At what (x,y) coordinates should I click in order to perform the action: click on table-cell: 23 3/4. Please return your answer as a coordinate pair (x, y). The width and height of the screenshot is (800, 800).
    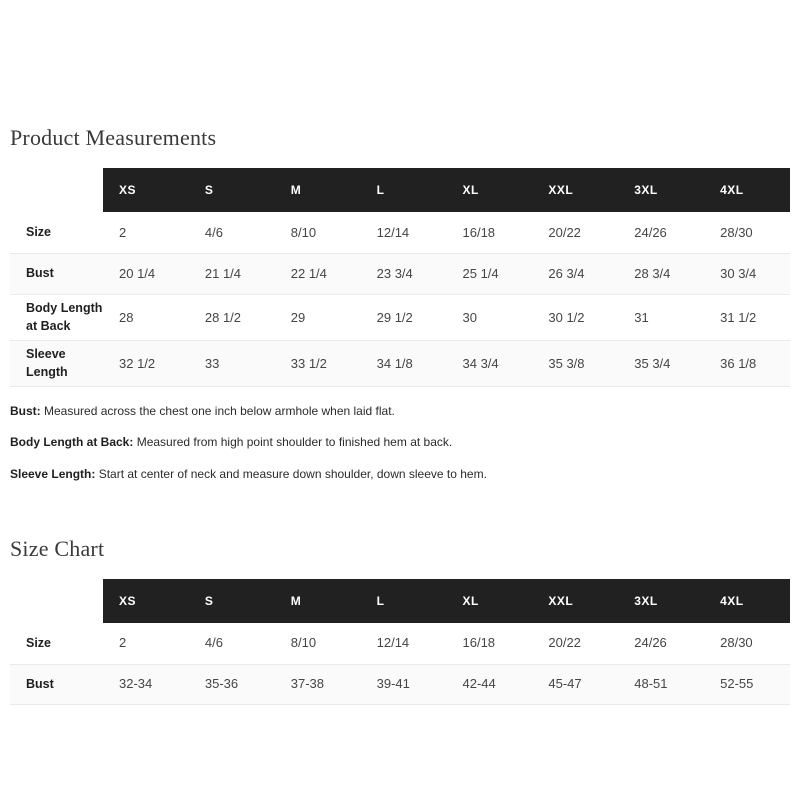
    Looking at the image, I should click on (394, 274).